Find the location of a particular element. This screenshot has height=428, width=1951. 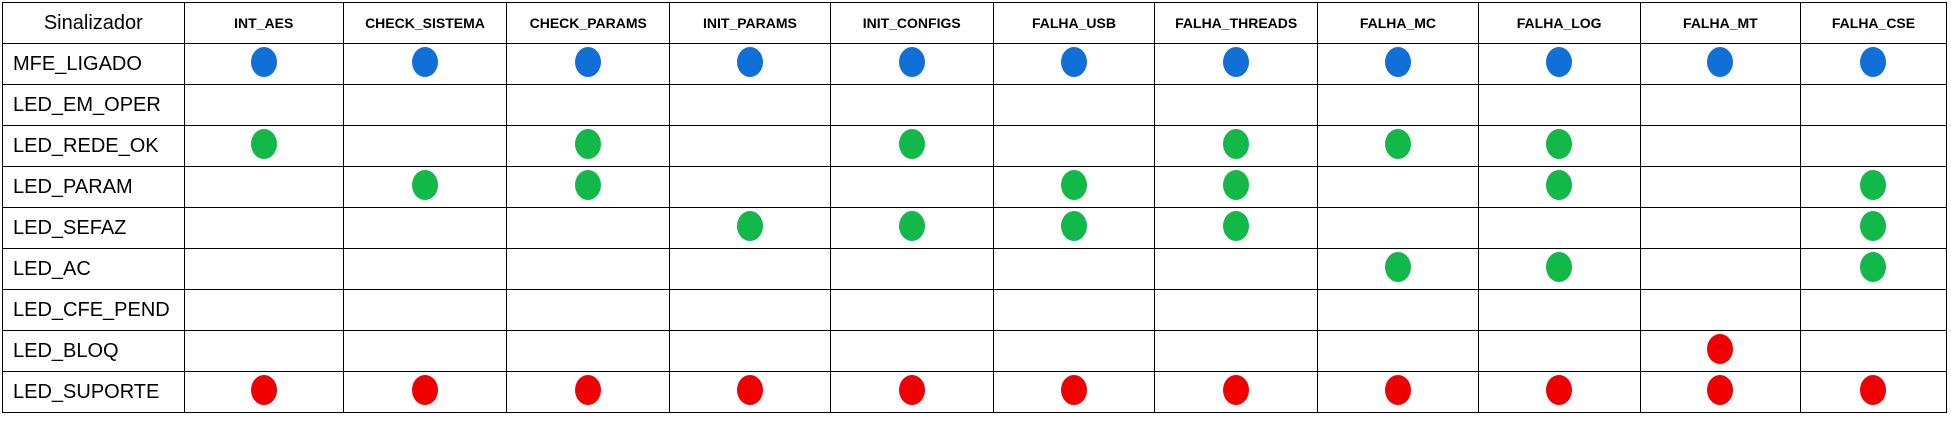

header-falha-usb: FALHA_USB is located at coordinates (1074, 23).